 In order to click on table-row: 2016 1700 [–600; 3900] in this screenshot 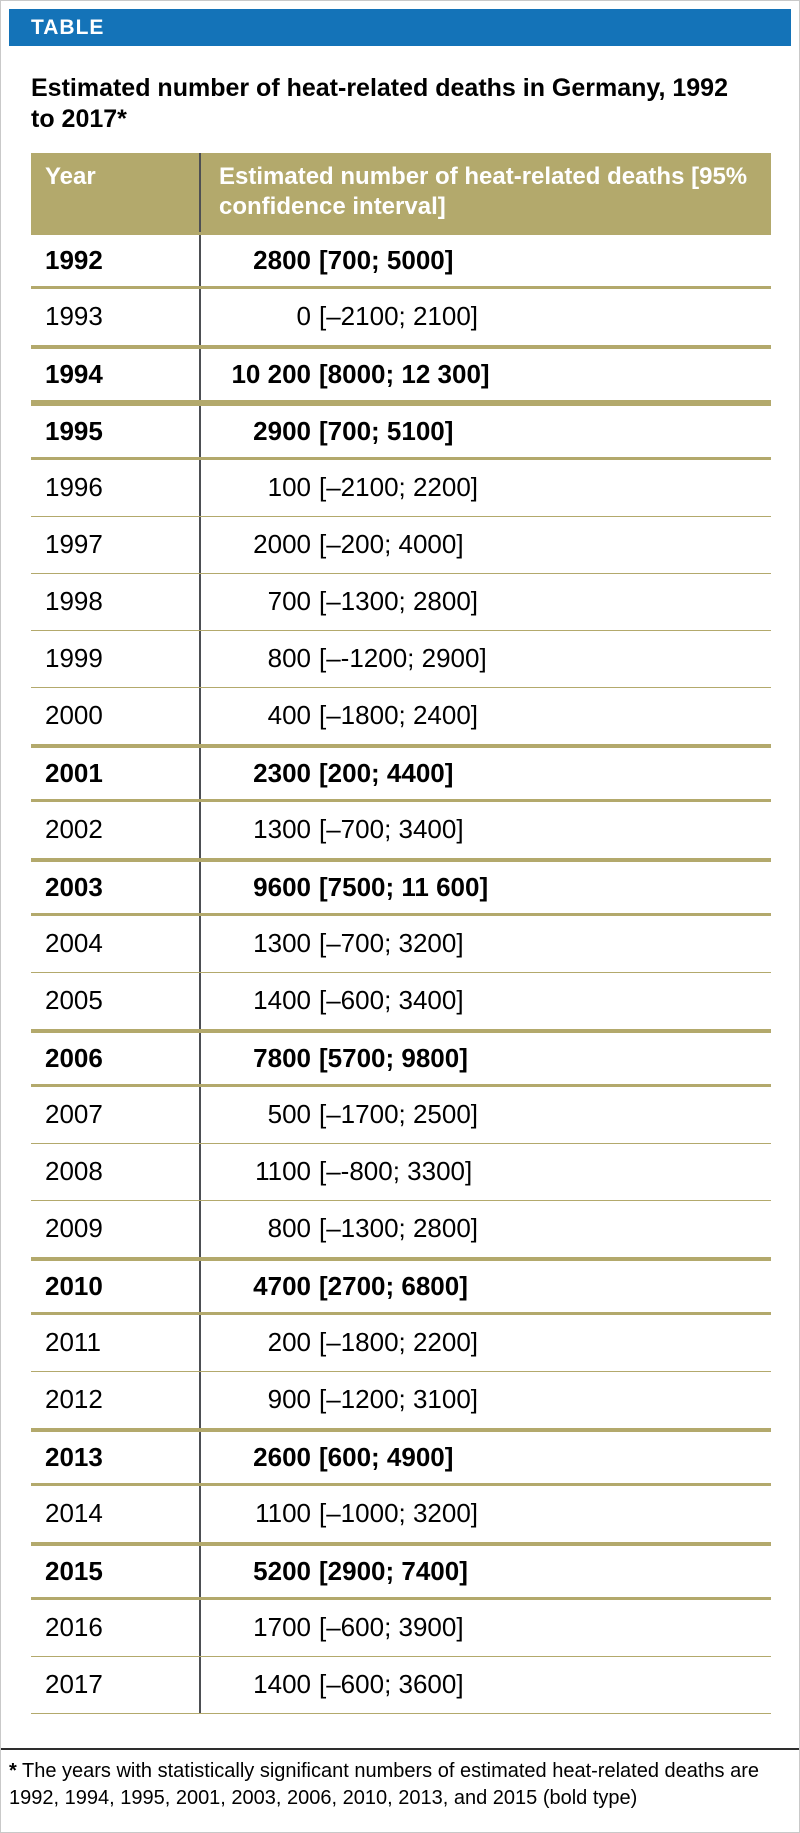, I will do `click(401, 1628)`.